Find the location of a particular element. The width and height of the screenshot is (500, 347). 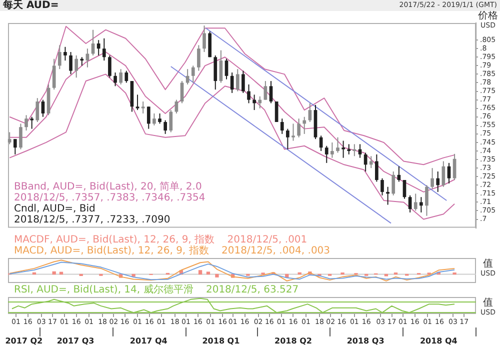

text: BBand, AUD=, Bid(Last), 20, 简单, 2.0 is located at coordinates (108, 186).